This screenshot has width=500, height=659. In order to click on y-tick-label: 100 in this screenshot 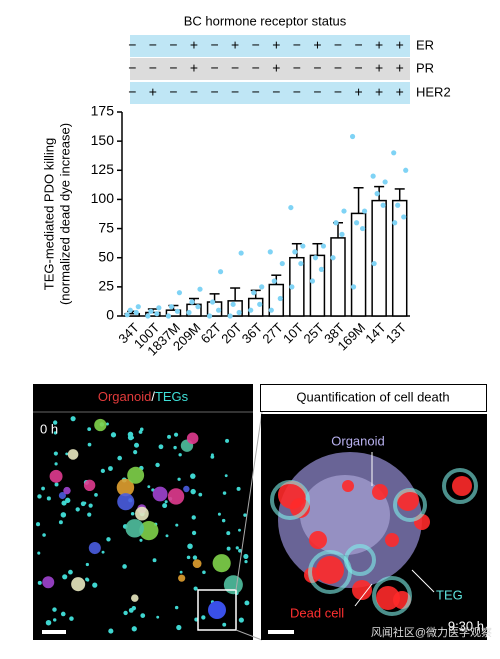, I will do `click(103, 198)`.